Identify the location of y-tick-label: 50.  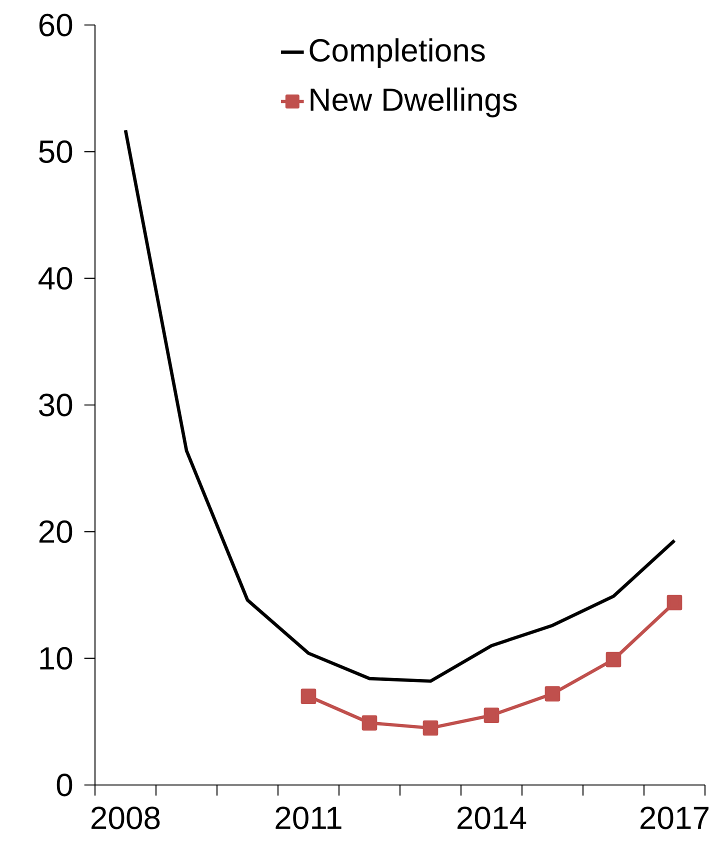
(55, 151).